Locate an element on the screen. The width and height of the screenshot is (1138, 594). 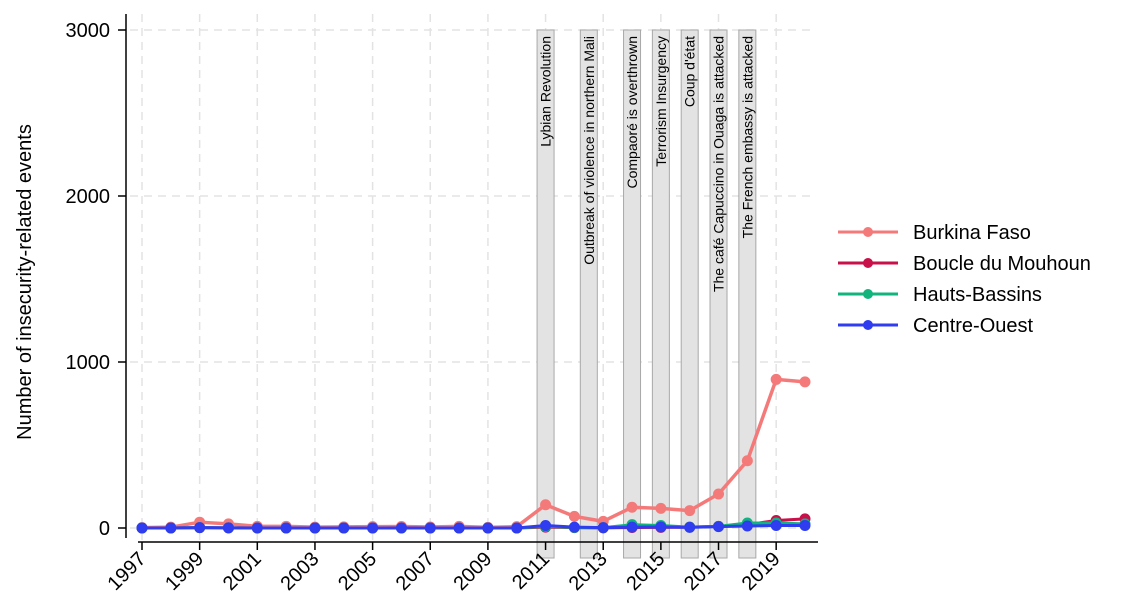
y-tick-label: 3000 is located at coordinates (88, 31).